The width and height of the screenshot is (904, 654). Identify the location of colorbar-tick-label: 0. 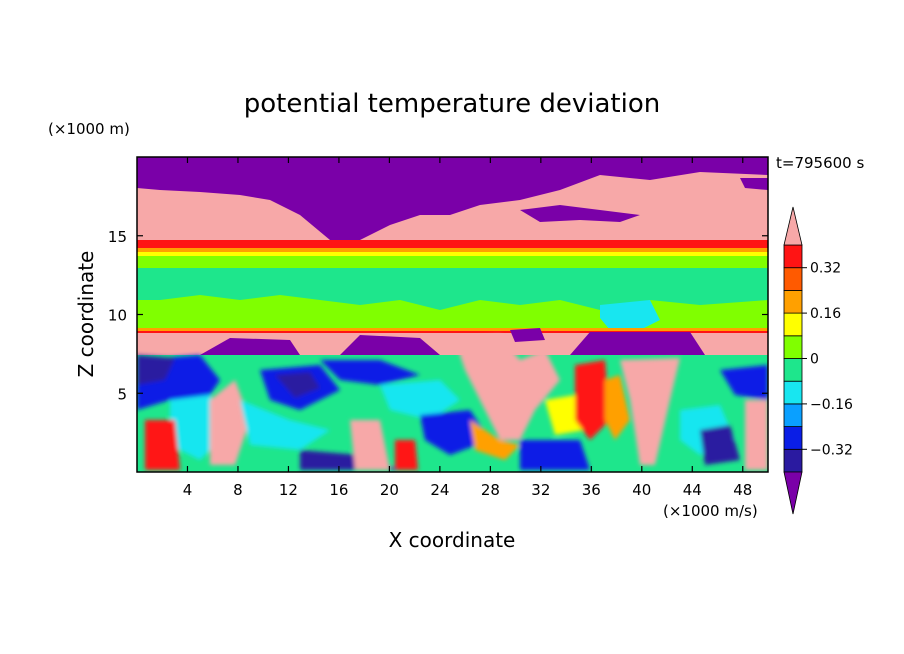
(814, 360).